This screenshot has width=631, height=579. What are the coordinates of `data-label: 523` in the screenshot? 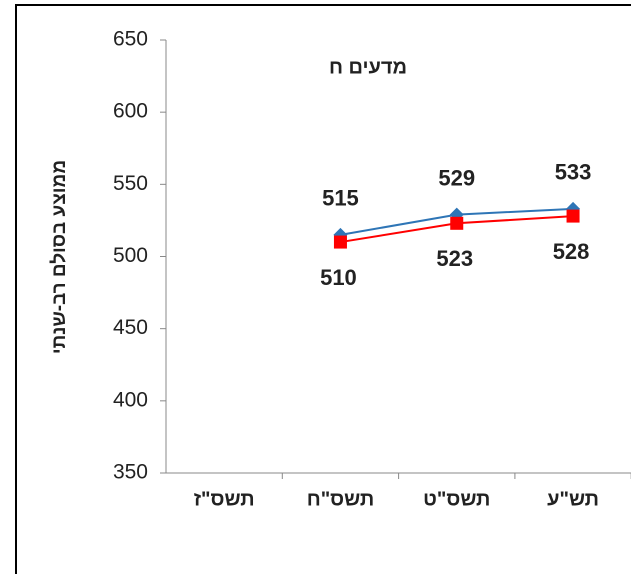 It's located at (454, 258).